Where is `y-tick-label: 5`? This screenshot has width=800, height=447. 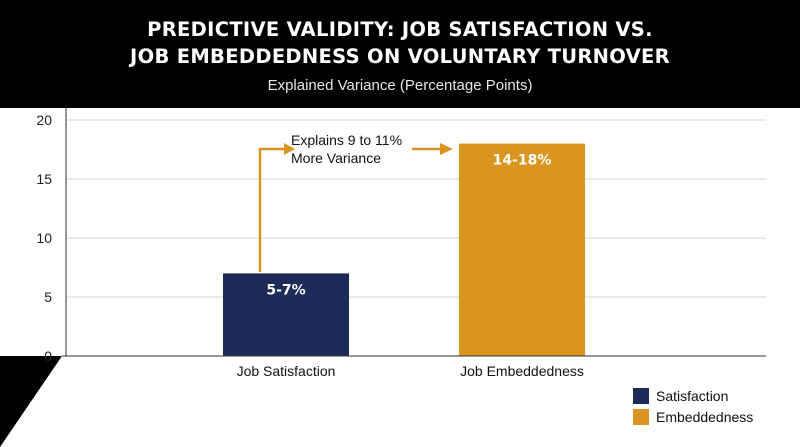 y-tick-label: 5 is located at coordinates (48, 297).